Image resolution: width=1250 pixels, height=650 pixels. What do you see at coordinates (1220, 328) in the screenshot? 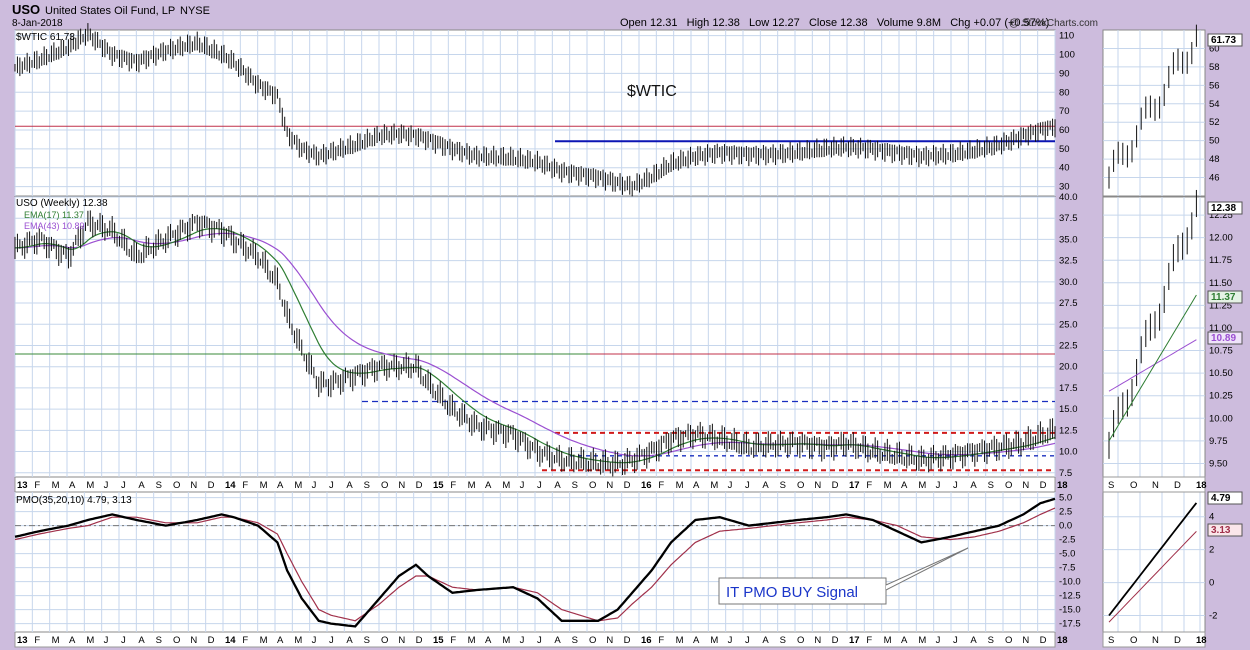
I see `side-y-tick: 11.00` at bounding box center [1220, 328].